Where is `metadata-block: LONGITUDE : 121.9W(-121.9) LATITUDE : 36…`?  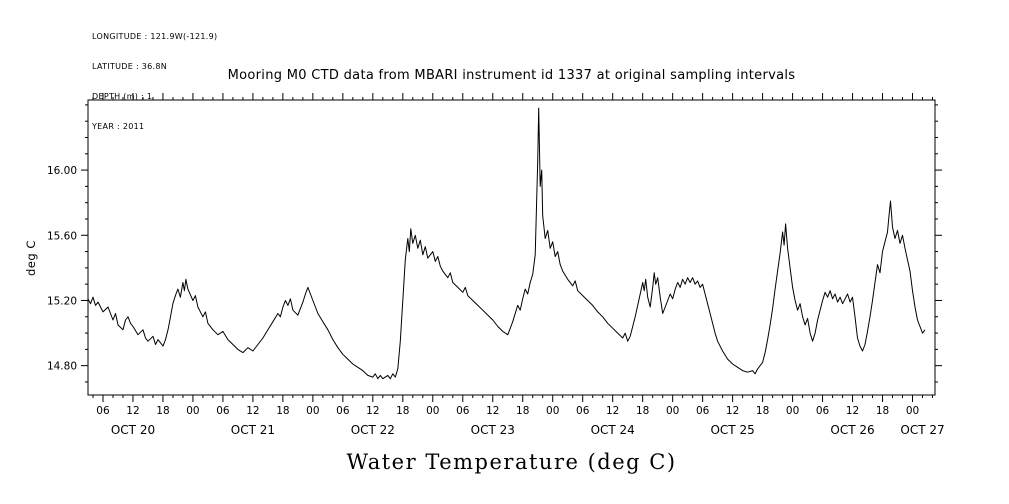 metadata-block: LONGITUDE : 121.9W(-121.9) LATITUDE : 36… is located at coordinates (154, 82).